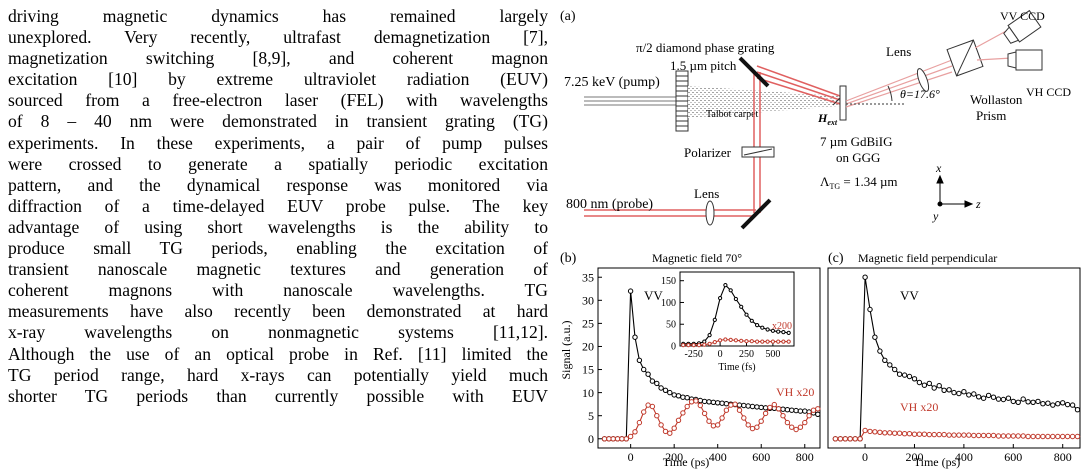 Image resolution: width=1086 pixels, height=475 pixels. Describe the element at coordinates (954, 365) in the screenshot. I see `chart-c: 0 200 400 600 800` at that location.